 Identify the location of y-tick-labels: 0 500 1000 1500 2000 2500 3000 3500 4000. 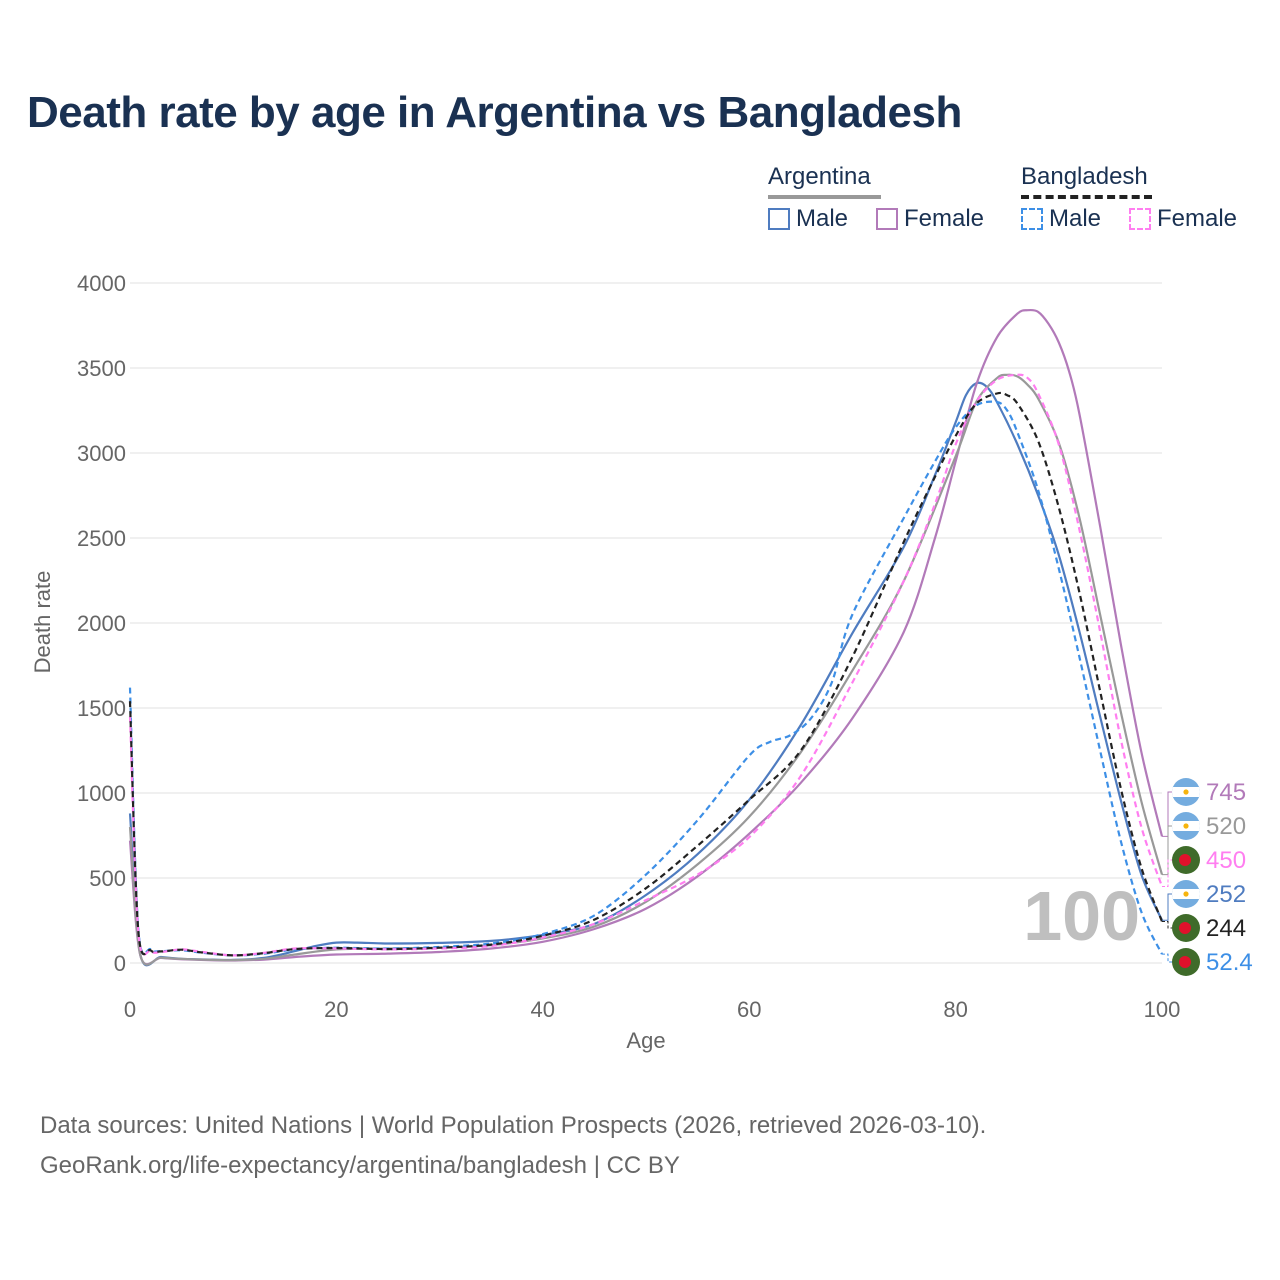
(101, 623).